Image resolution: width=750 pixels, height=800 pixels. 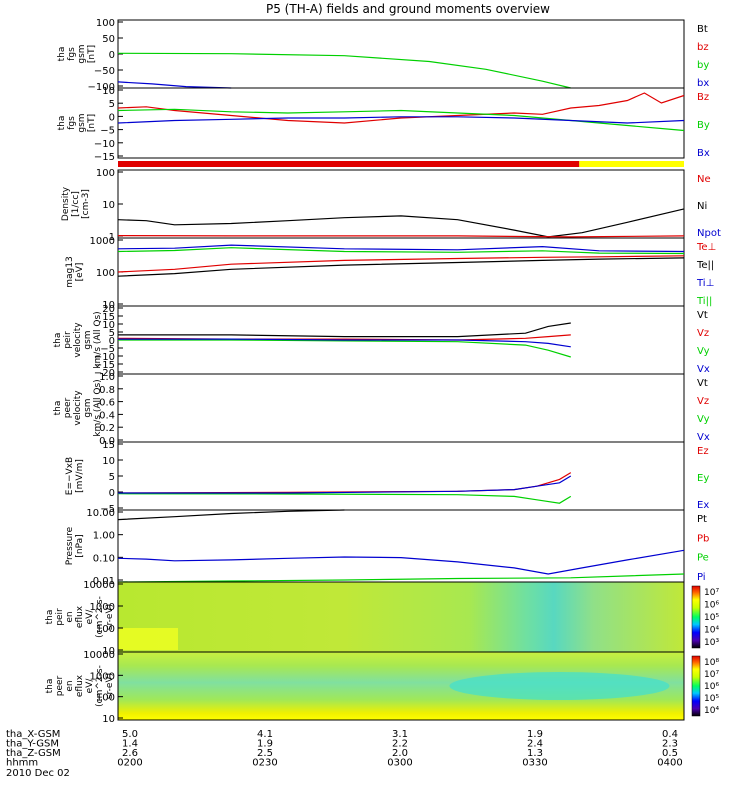 I want to click on y-axis-label: velocity, so click(x=78, y=408).